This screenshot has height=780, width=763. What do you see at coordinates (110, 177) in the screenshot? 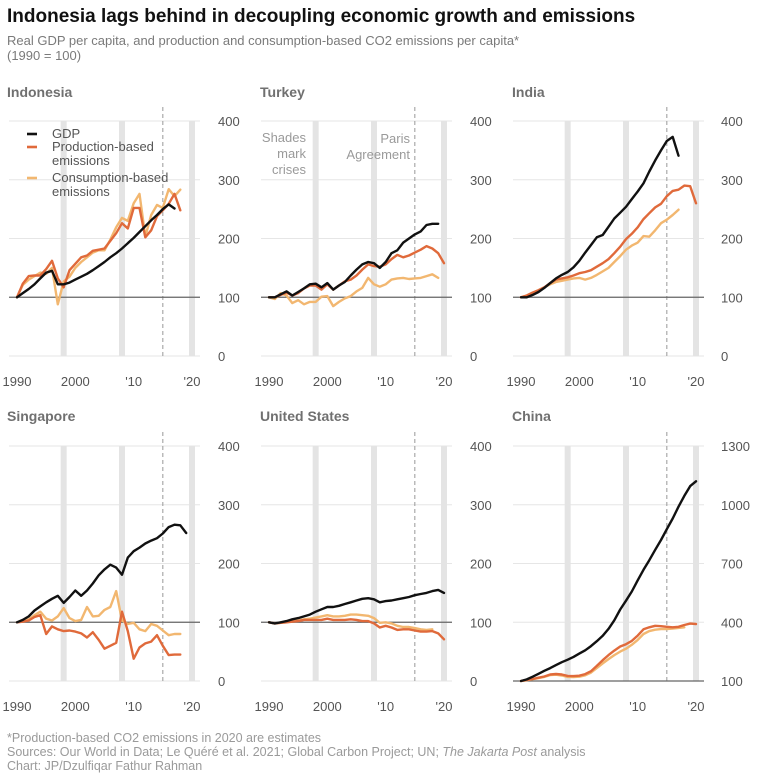
I see `legend-label: Consumption-based` at bounding box center [110, 177].